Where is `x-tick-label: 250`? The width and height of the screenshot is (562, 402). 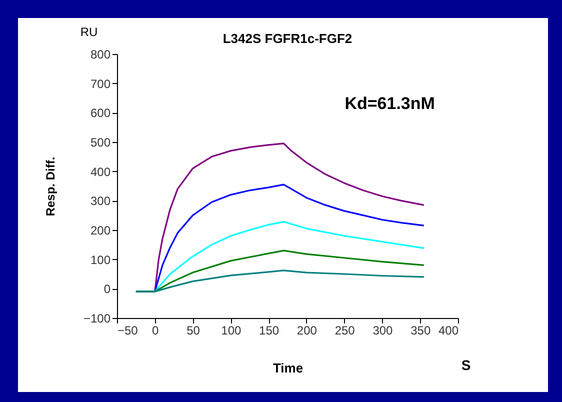 x-tick-label: 250 is located at coordinates (345, 331).